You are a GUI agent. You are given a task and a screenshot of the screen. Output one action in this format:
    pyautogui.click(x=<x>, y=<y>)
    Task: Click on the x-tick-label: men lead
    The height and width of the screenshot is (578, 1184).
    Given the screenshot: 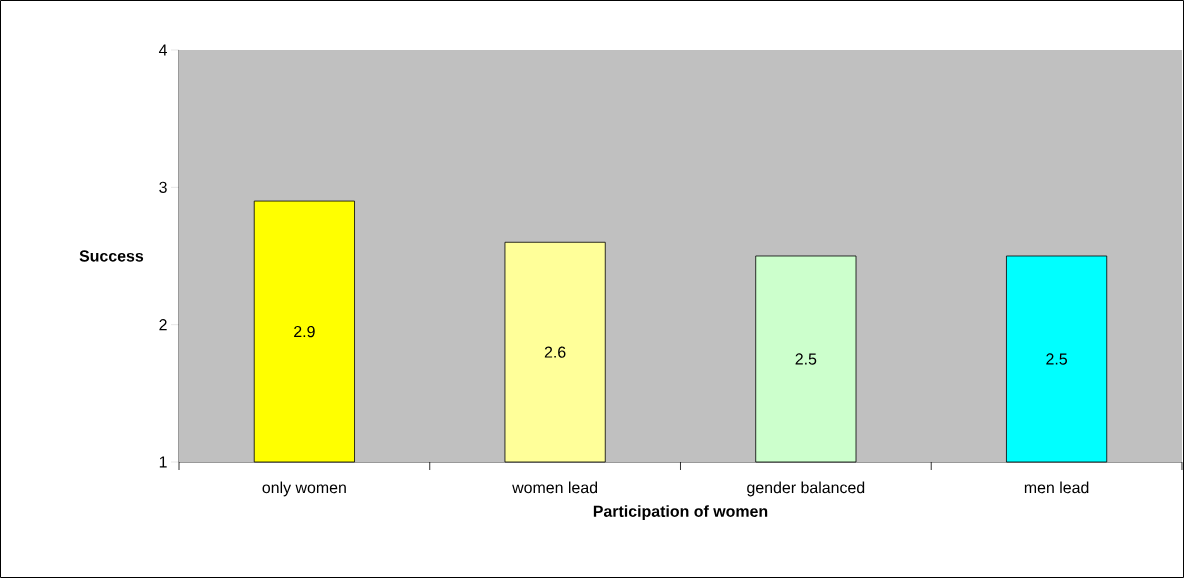 What is the action you would take?
    pyautogui.click(x=1056, y=487)
    